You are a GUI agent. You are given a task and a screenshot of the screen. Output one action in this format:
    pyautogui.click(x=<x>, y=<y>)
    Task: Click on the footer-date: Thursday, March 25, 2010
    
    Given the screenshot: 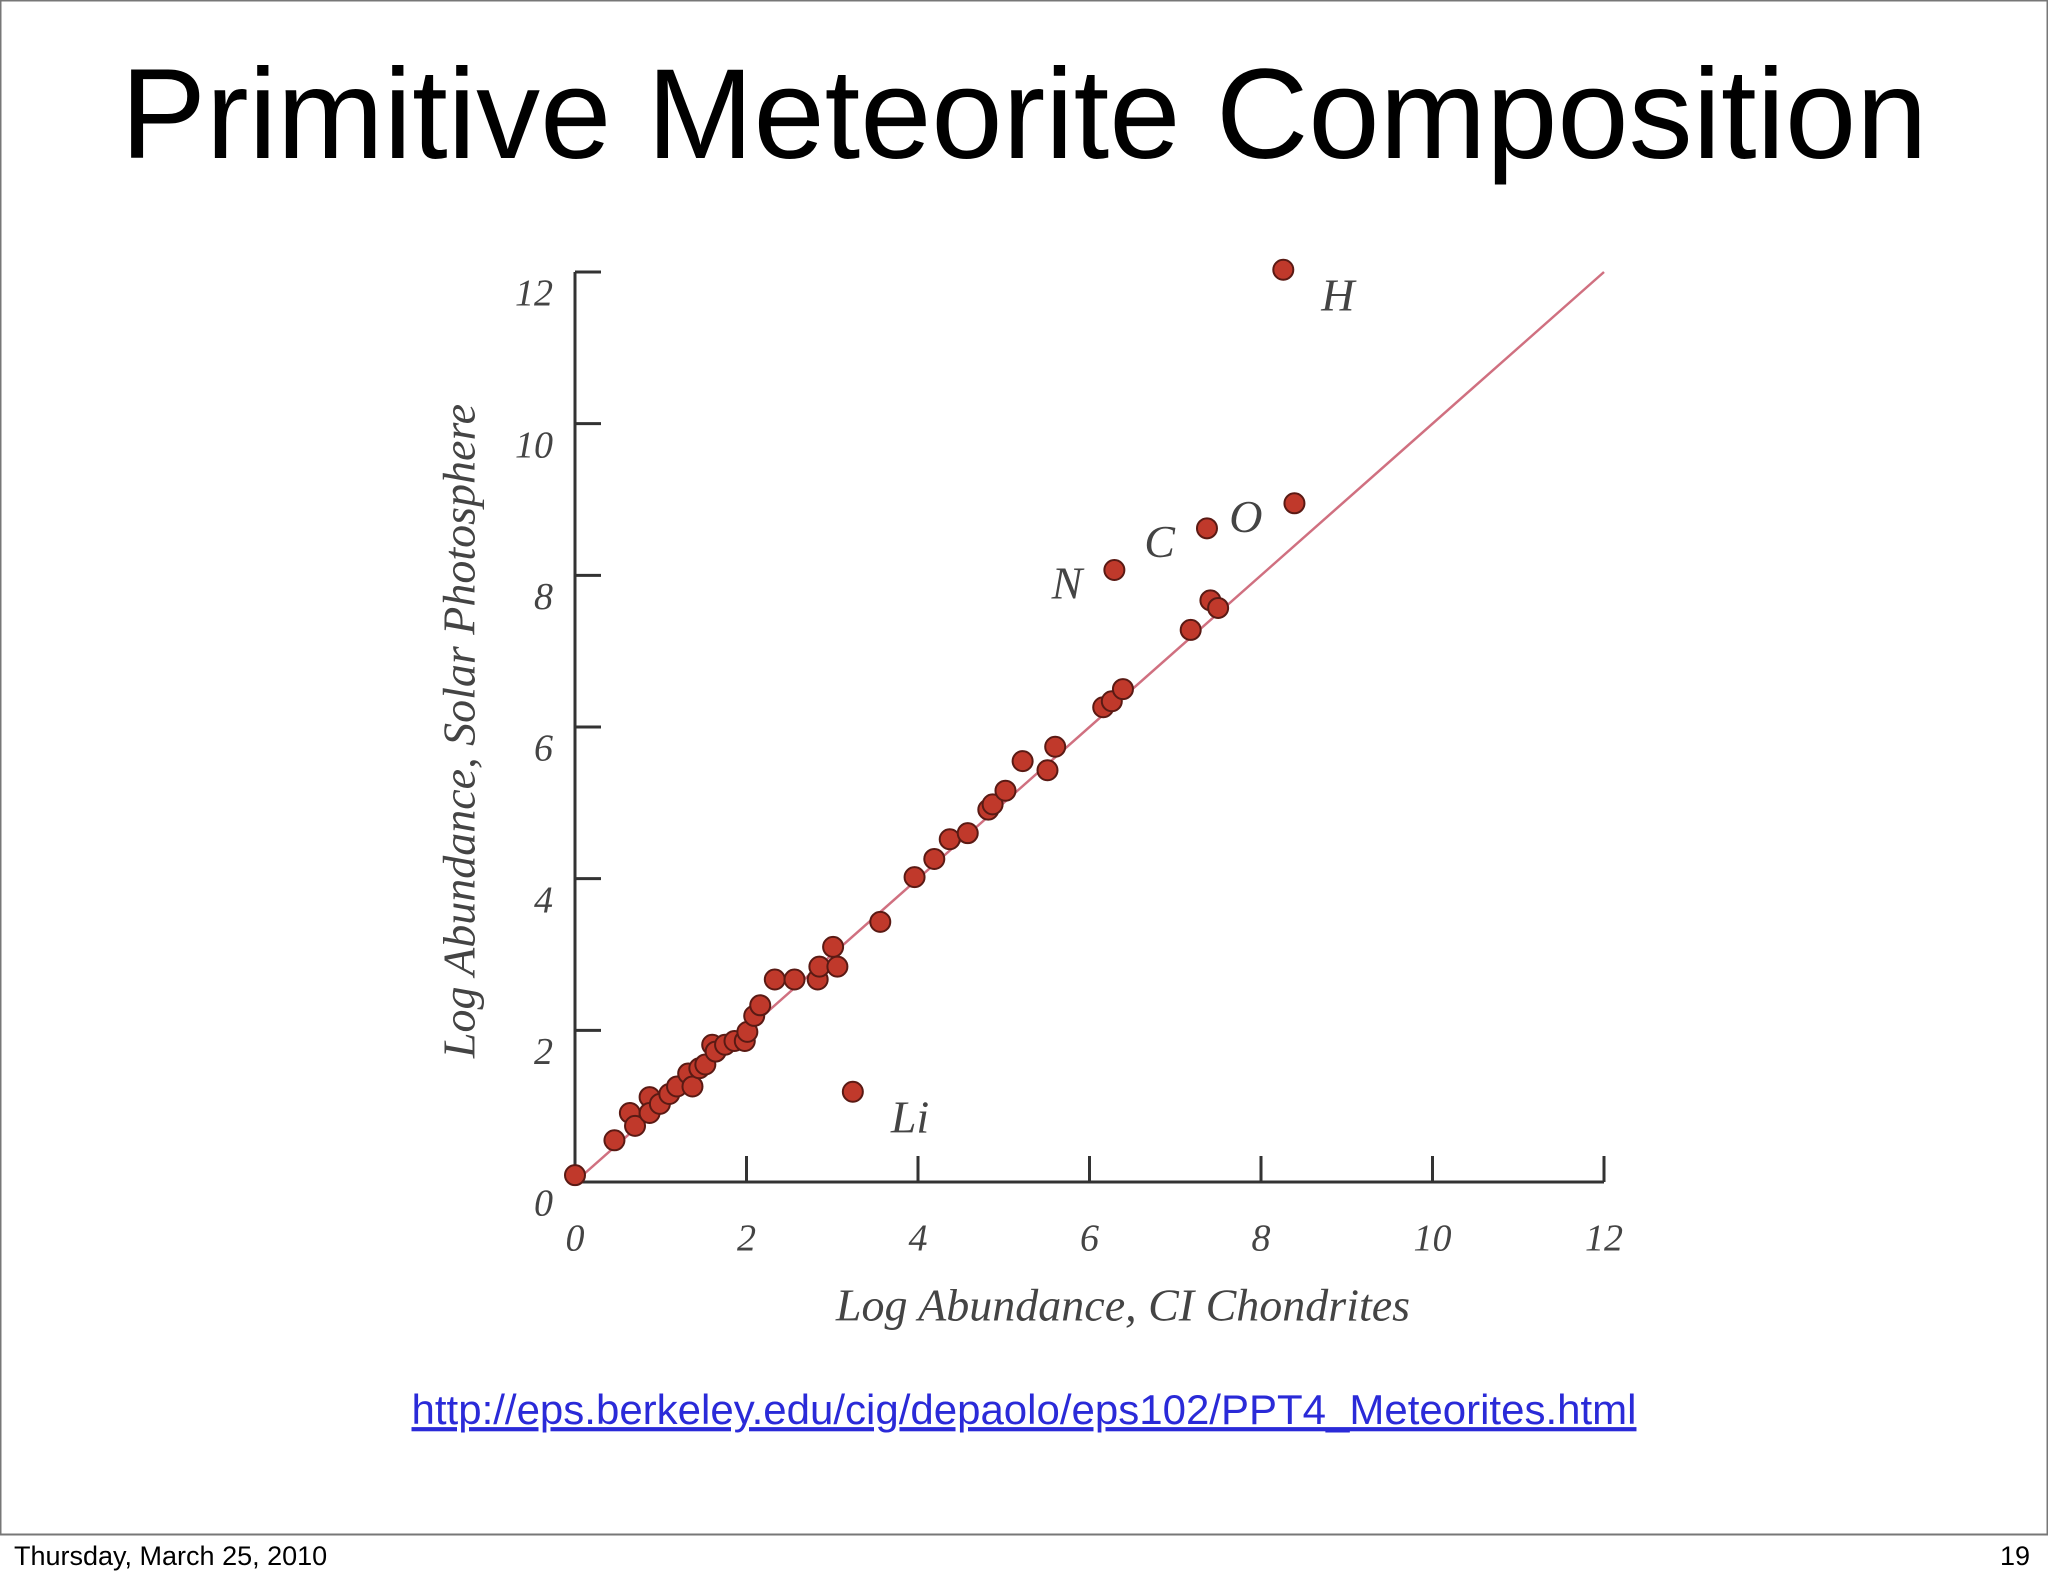 What is the action you would take?
    pyautogui.click(x=170, y=1556)
    